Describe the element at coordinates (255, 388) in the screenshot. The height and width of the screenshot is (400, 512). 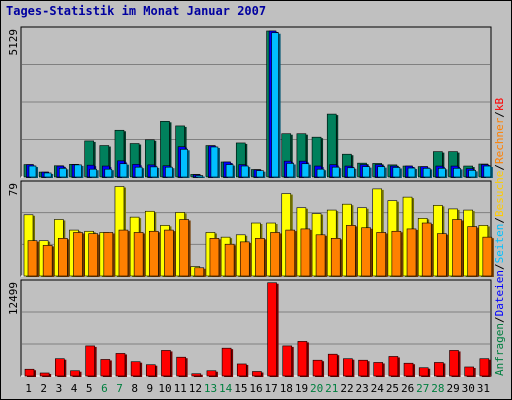
I see `x-tick-label-16: 16` at that location.